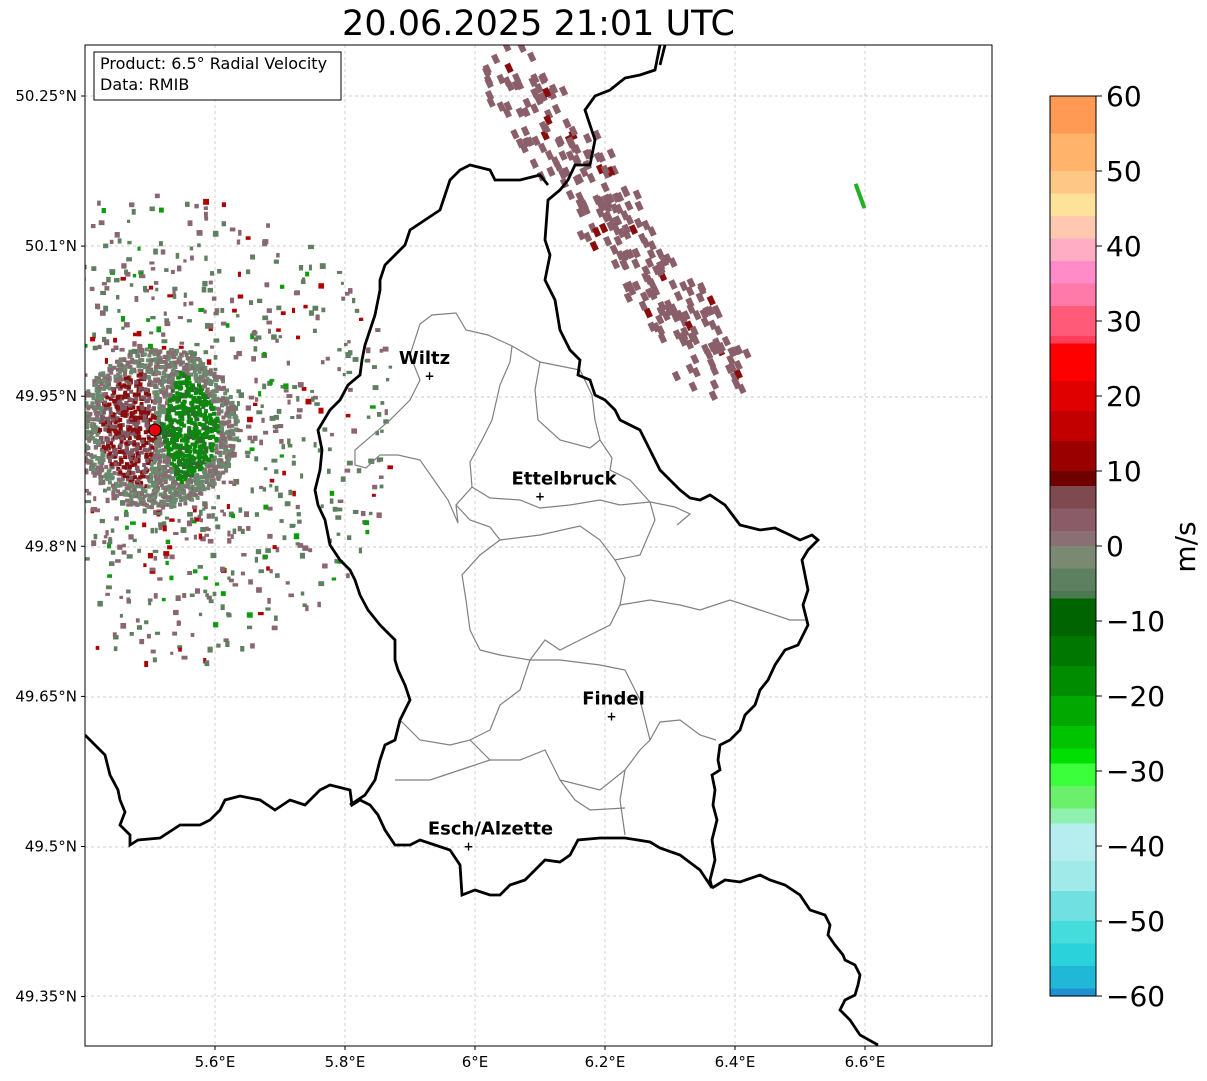 The height and width of the screenshot is (1081, 1207). I want to click on colorbar-ticks: 60 50 40 30 20 10 0 −10 −20 −30 −40 −50 −60, so click(1130, 546).